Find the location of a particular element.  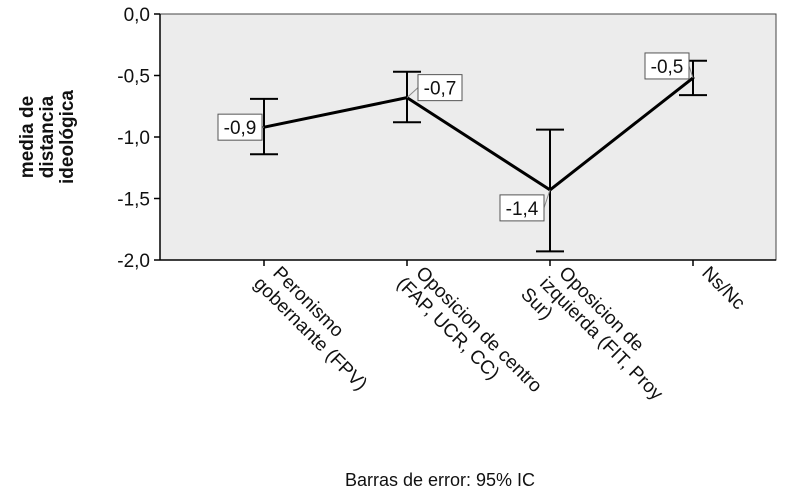

y-axis-label: media dedistanciaideológica is located at coordinates (47, 137).